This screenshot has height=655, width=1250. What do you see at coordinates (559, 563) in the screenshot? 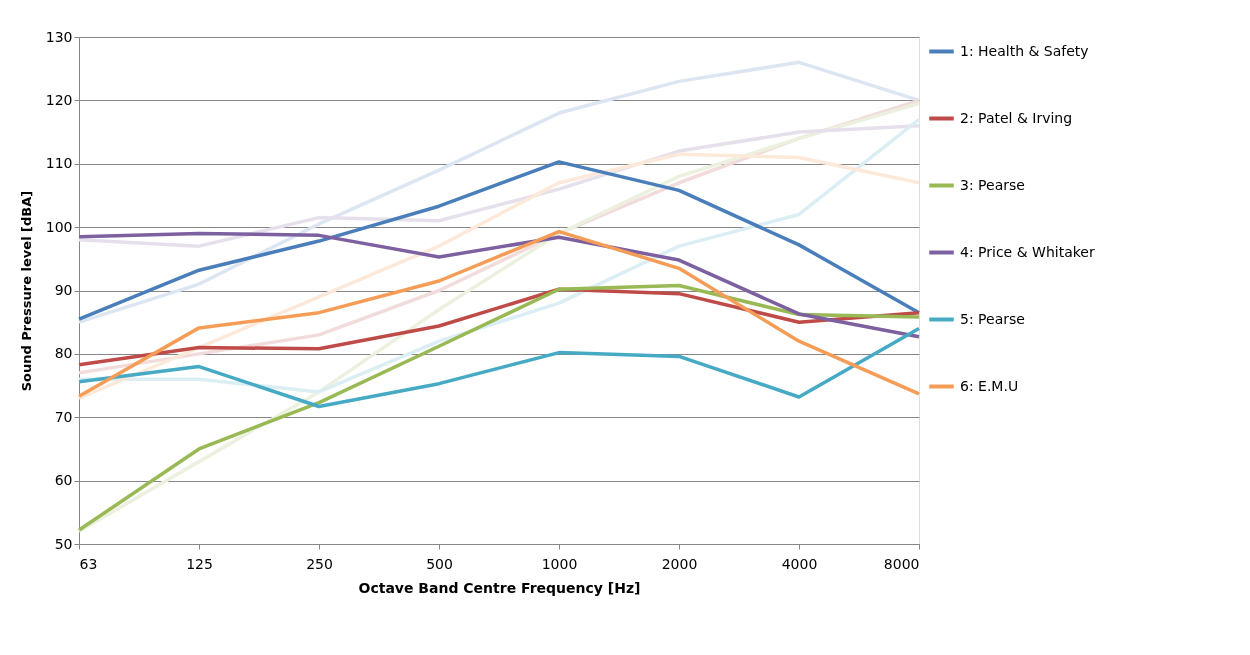
I see `x-tick-label: 1000` at bounding box center [559, 563].